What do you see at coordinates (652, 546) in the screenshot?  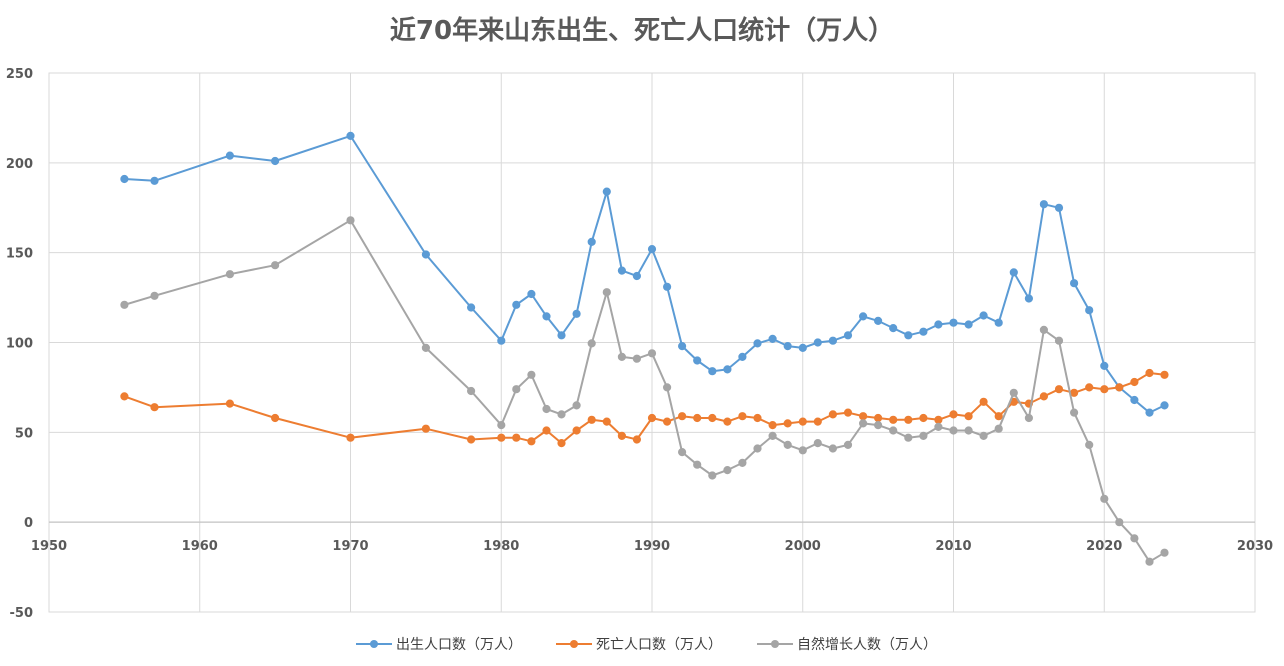 I see `x-tick-label: 1990` at bounding box center [652, 546].